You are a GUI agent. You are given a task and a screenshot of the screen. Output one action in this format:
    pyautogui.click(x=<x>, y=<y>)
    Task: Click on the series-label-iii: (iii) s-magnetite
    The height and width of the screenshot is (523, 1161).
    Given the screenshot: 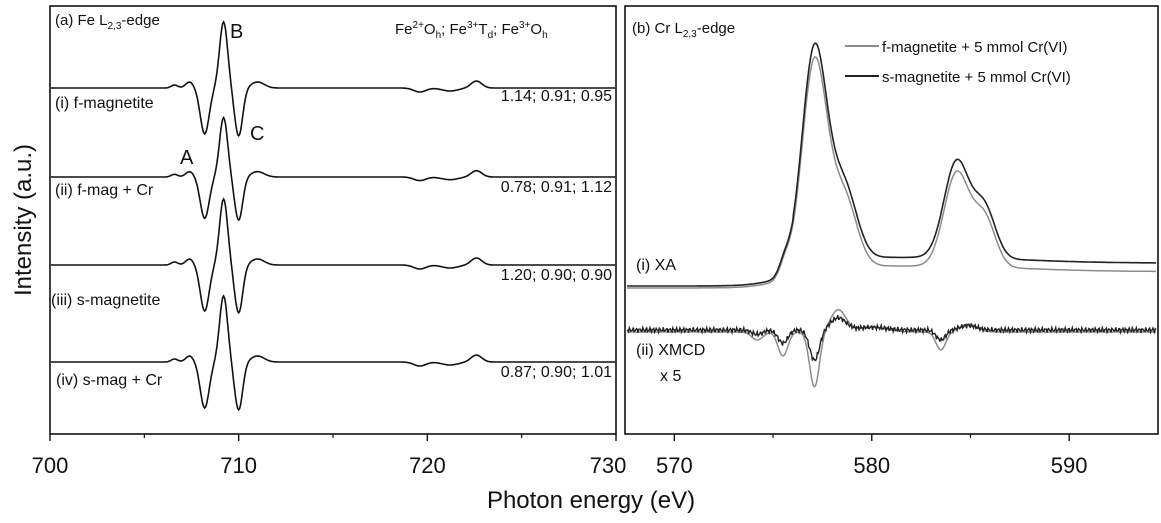 What is the action you would take?
    pyautogui.click(x=105, y=300)
    